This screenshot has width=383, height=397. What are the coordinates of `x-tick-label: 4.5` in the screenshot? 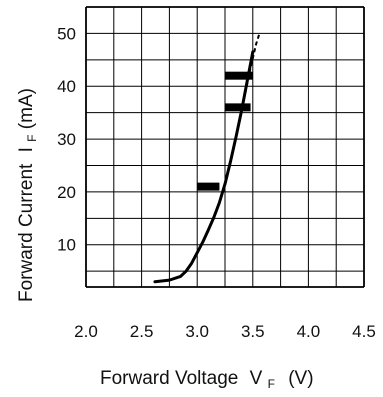 It's located at (364, 331).